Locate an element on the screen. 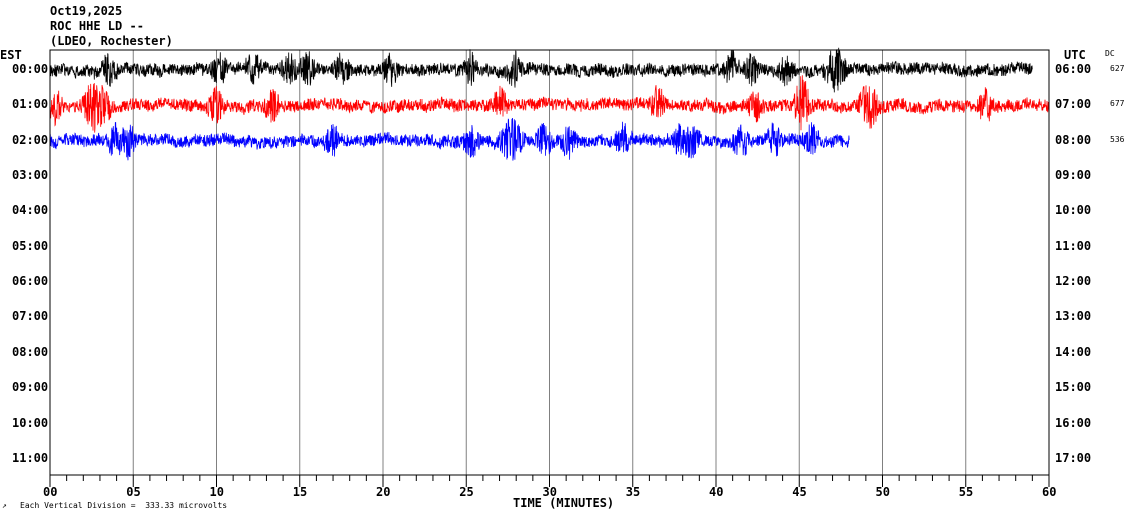  x-tick-label: 05 is located at coordinates (133, 492).